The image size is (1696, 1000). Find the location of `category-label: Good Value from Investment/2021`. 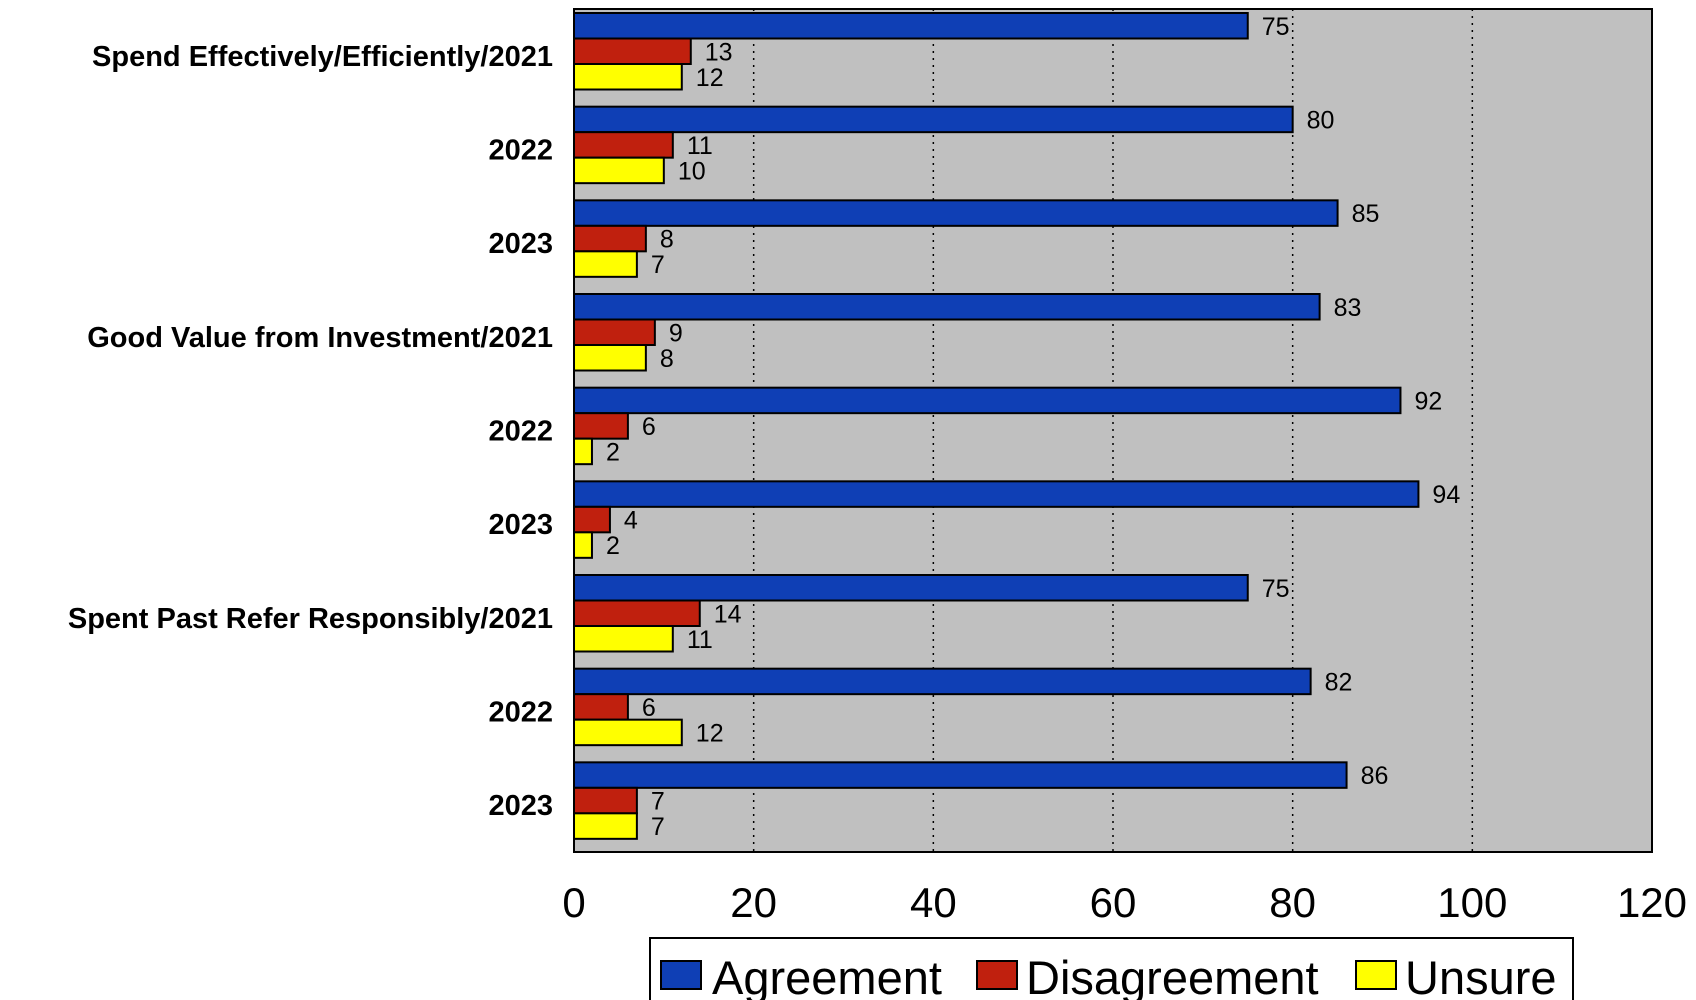

category-label: Good Value from Investment/2021 is located at coordinates (320, 338).